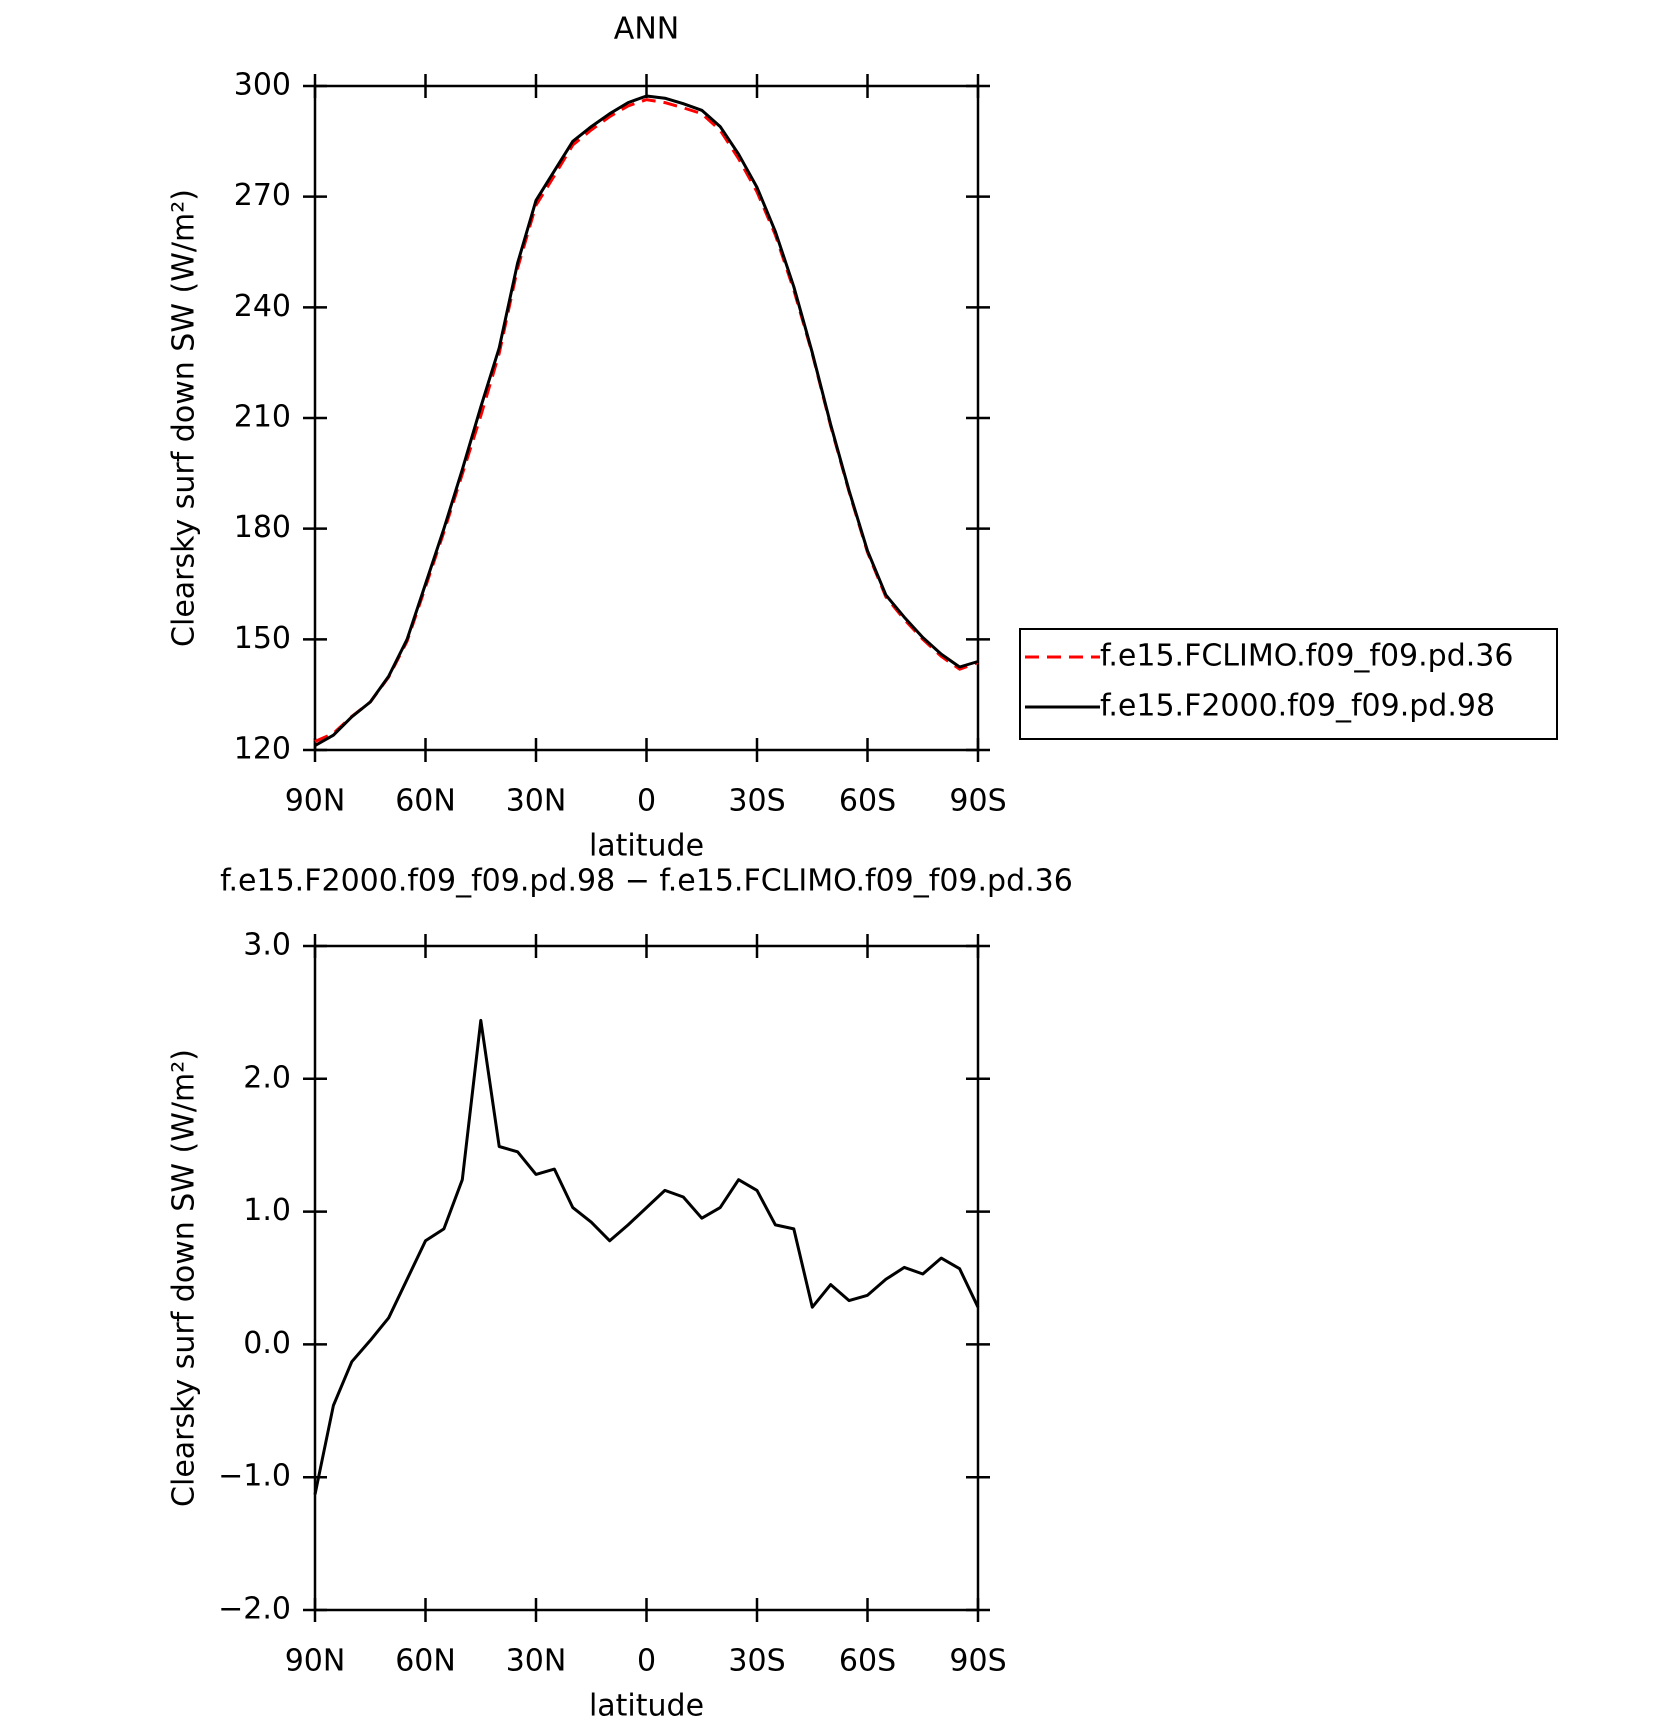  I want to click on y-tick-label: −1.0, so click(254, 1476).